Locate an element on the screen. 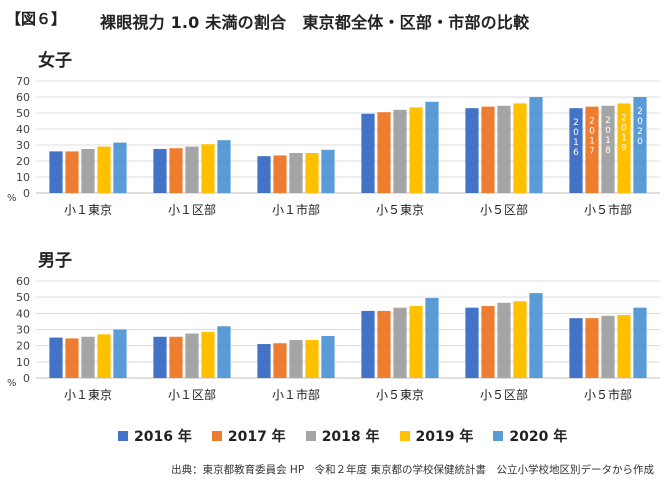 This screenshot has height=485, width=668. boys-y-unit-label: % is located at coordinates (12, 383).